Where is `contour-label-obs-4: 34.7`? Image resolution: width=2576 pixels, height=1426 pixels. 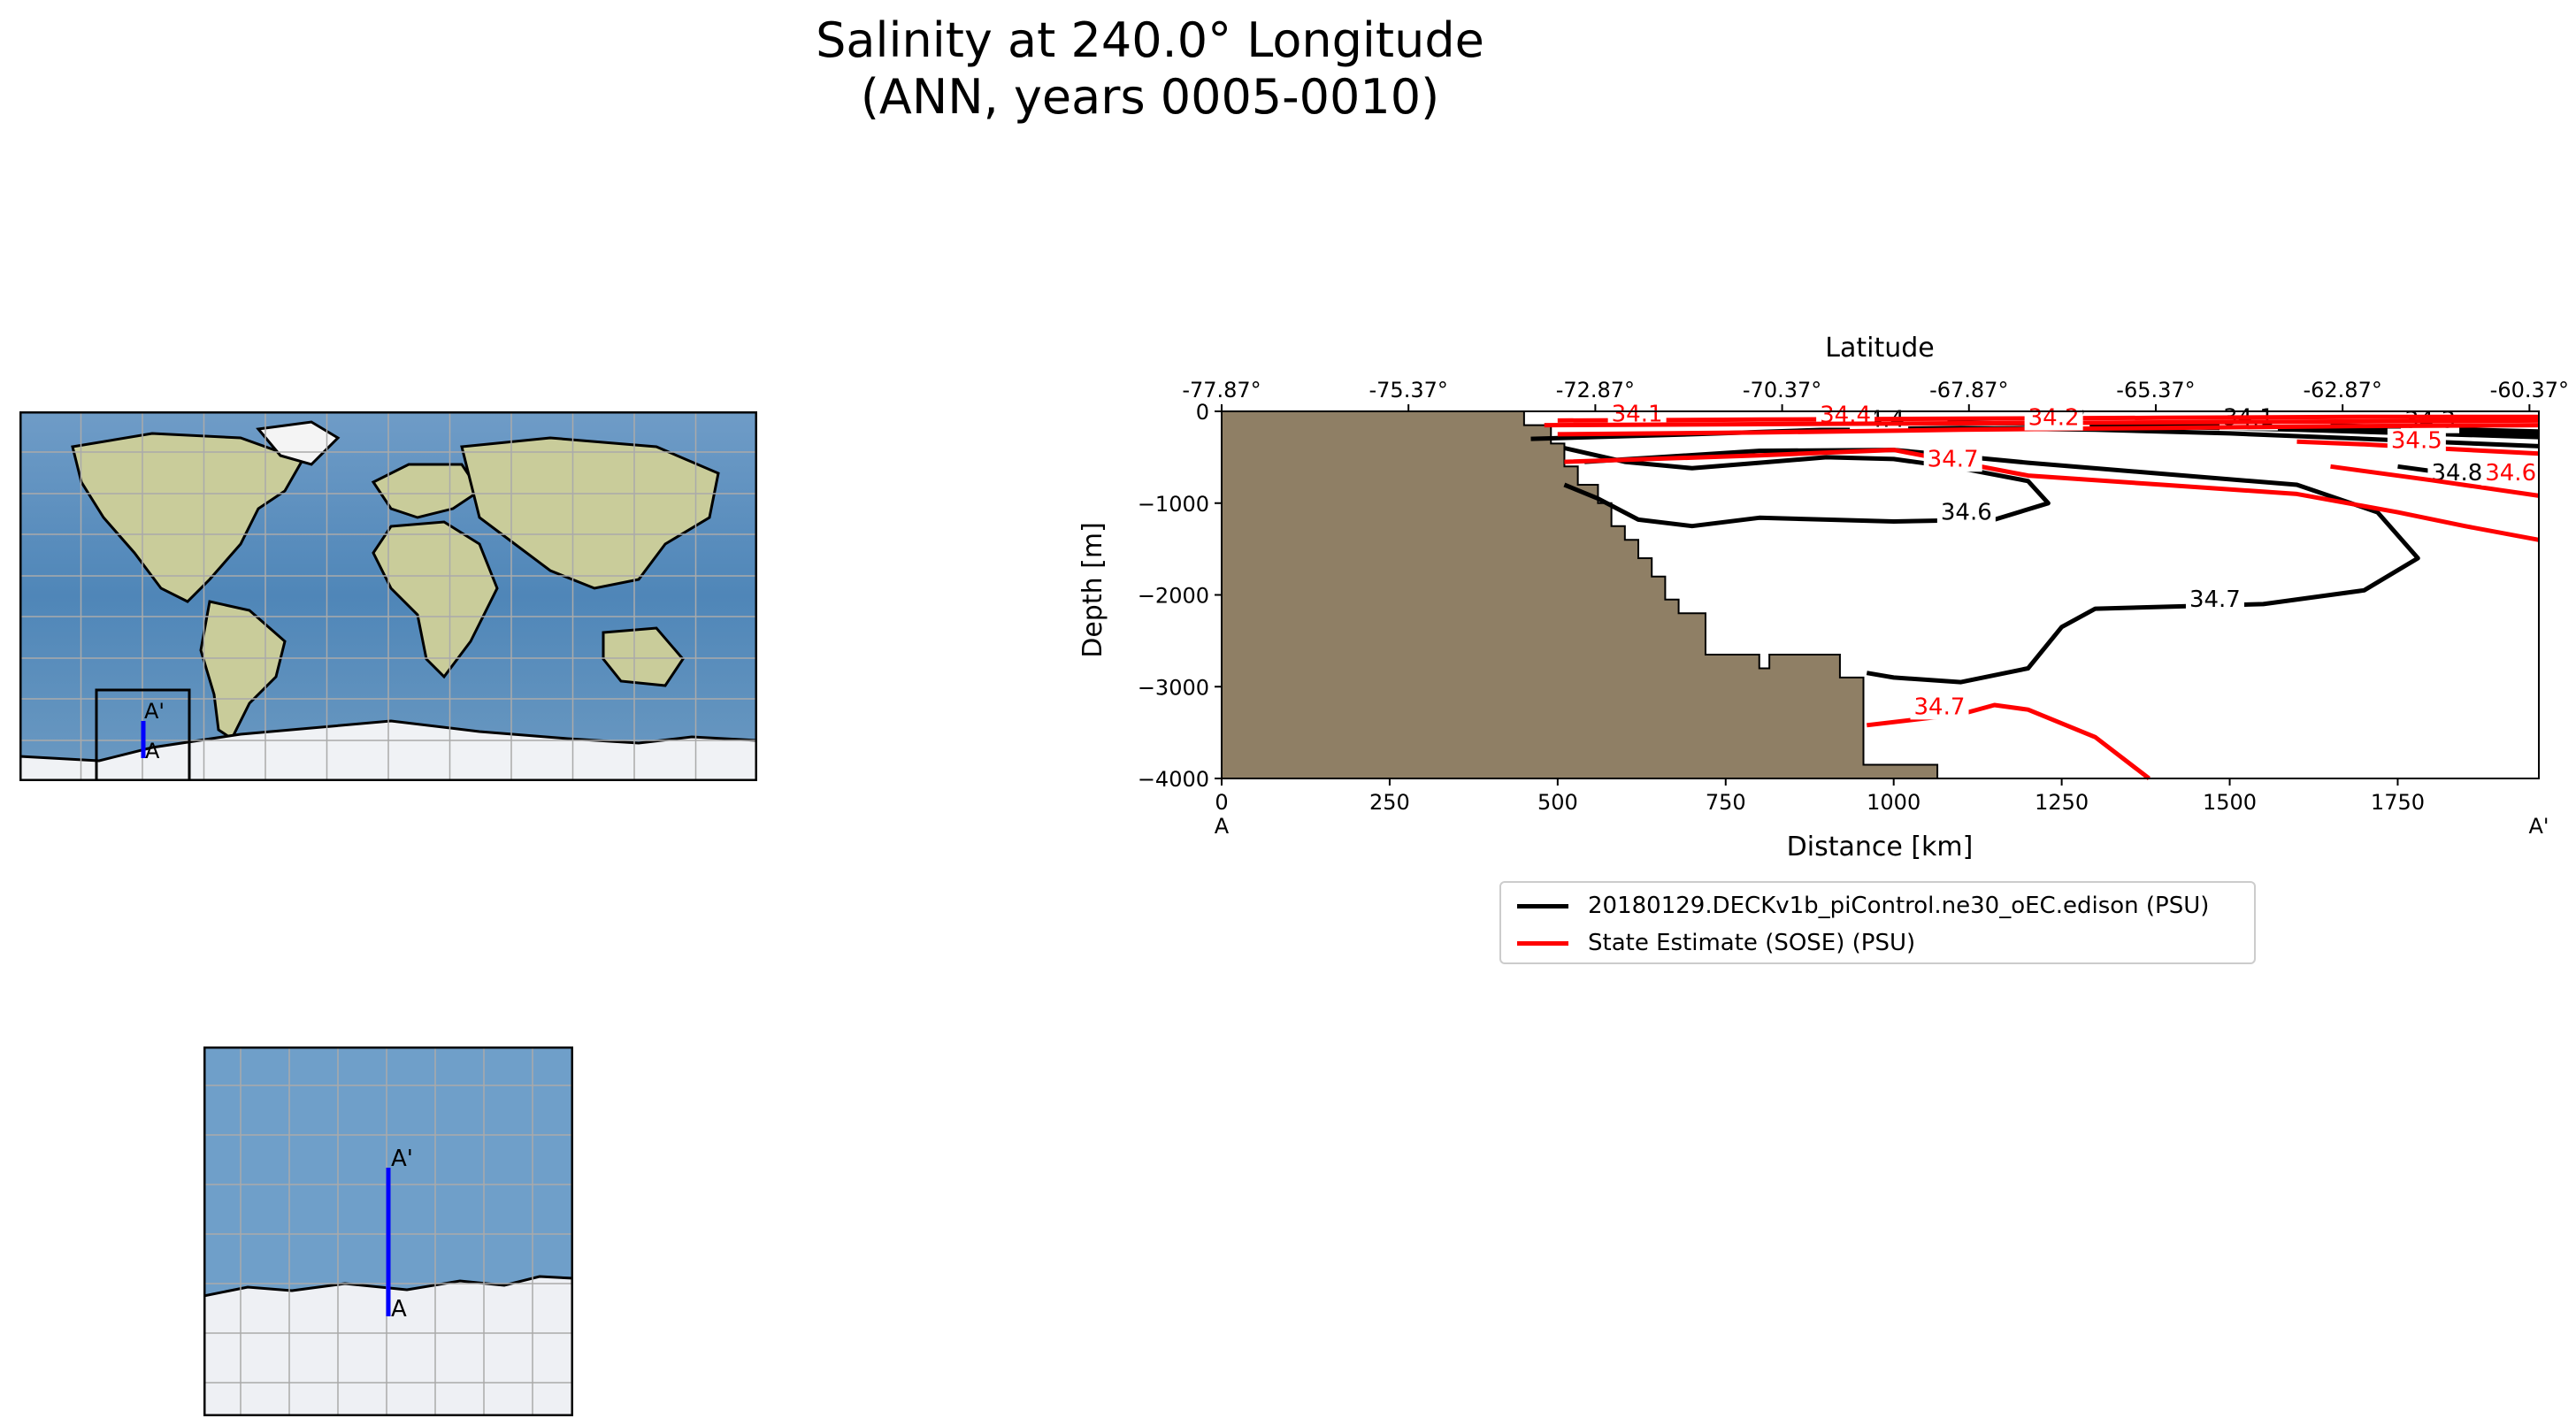
contour-label-obs-4: 34.7 is located at coordinates (1953, 459).